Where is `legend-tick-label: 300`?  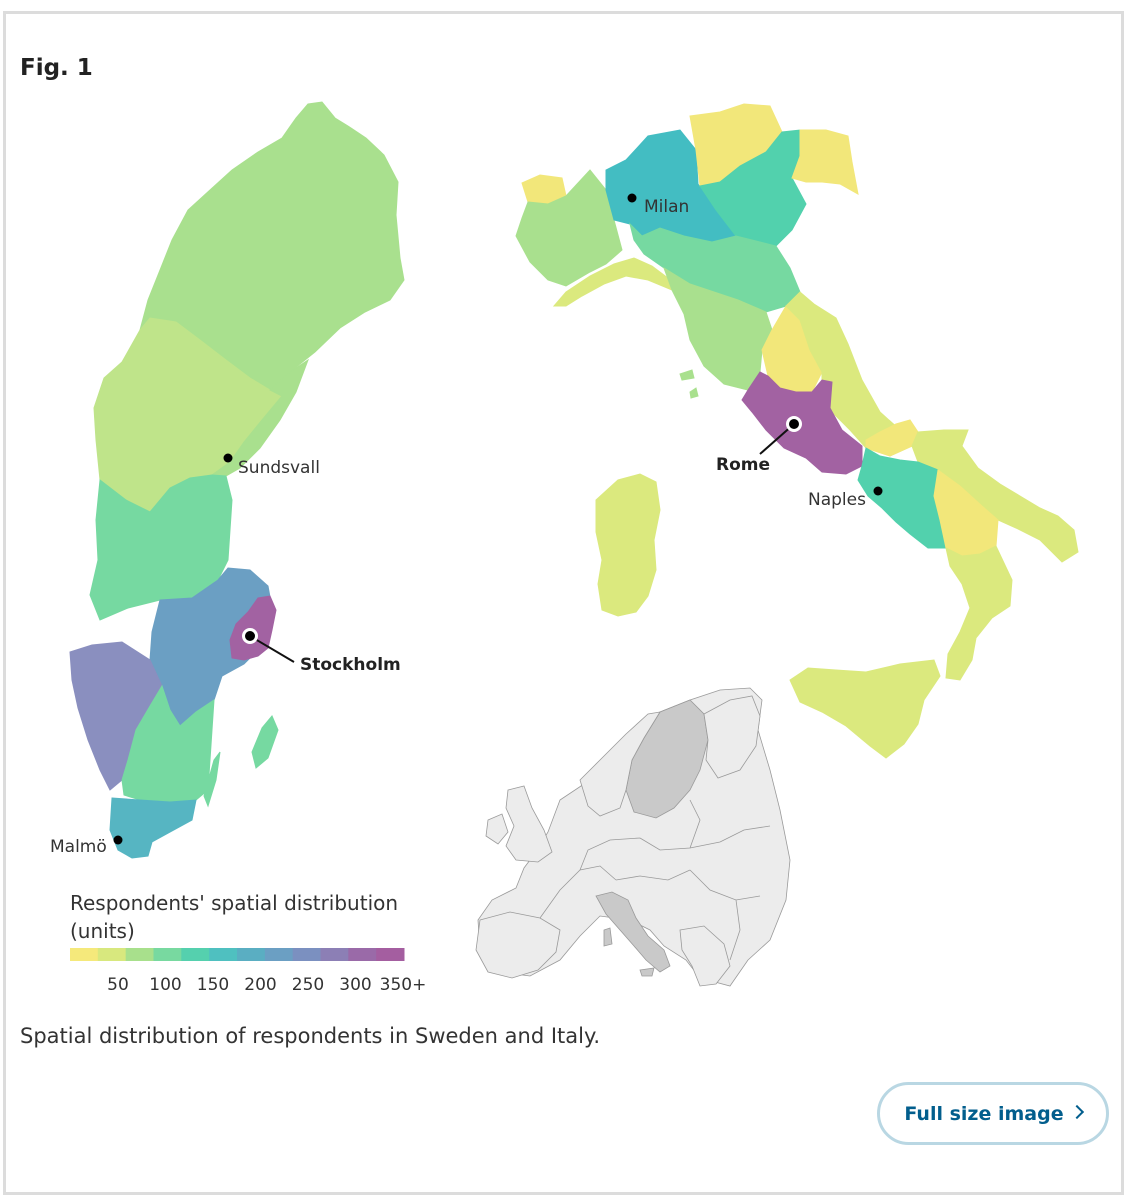 legend-tick-label: 300 is located at coordinates (355, 985).